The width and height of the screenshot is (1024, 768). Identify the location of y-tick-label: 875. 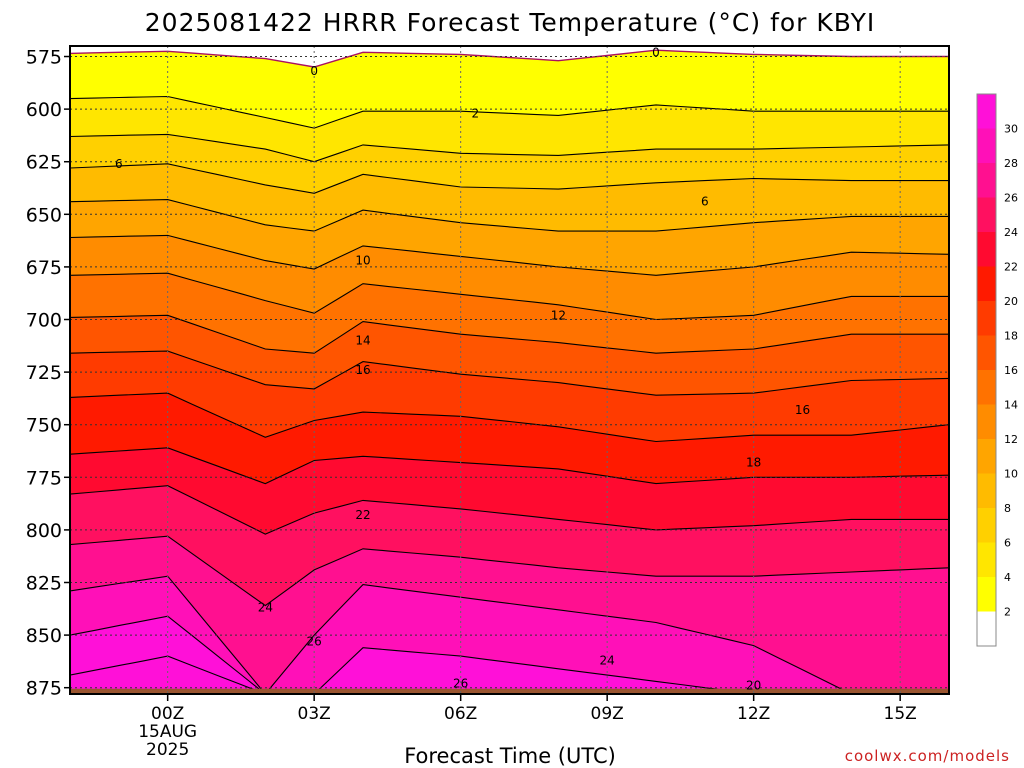
(44, 689).